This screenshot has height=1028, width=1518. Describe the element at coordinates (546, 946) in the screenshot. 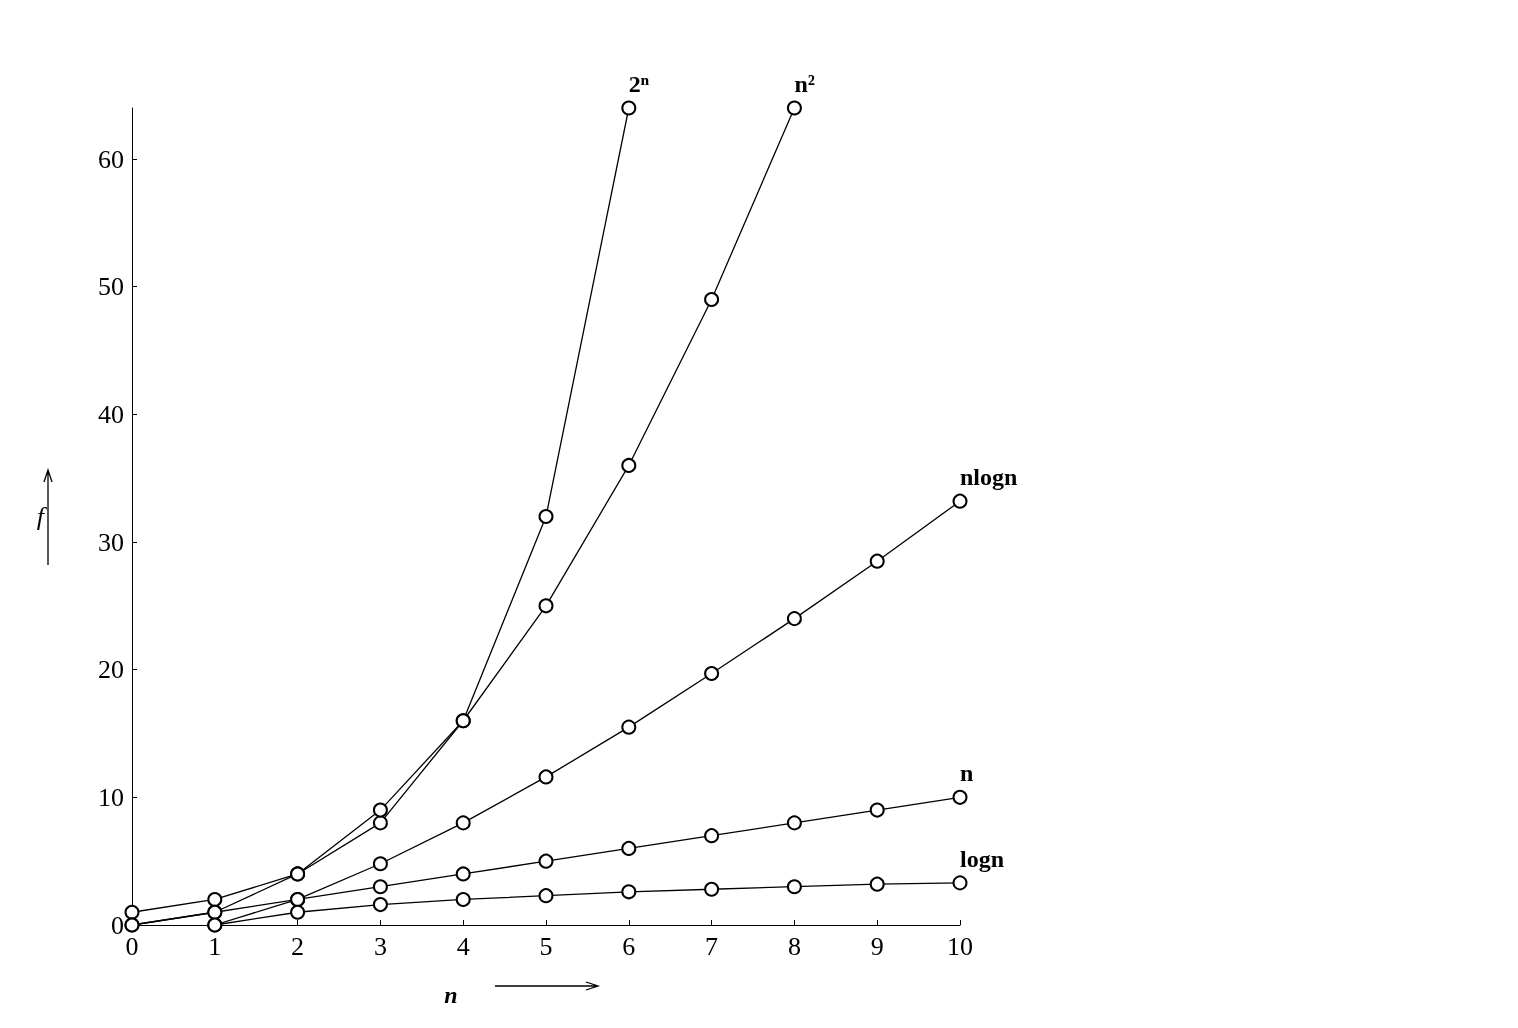

I see `x-tick-label: 5` at that location.